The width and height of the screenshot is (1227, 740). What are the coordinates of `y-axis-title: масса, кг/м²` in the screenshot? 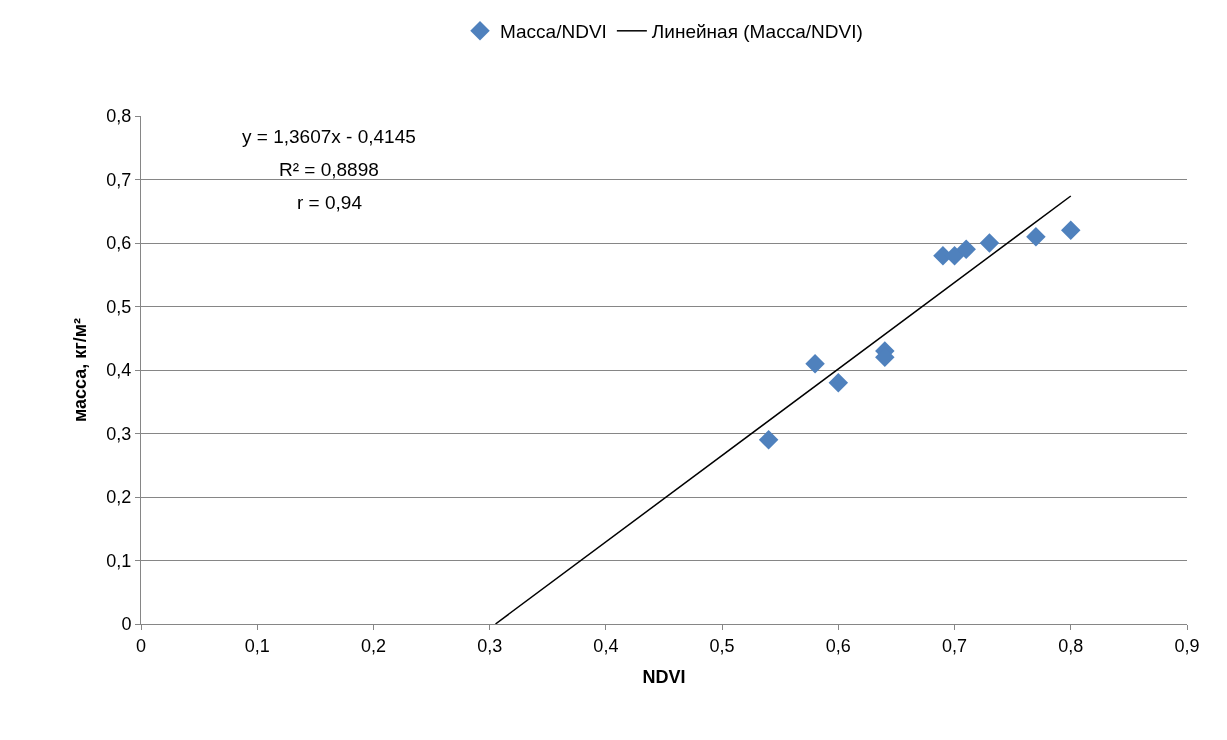 It's located at (79, 370).